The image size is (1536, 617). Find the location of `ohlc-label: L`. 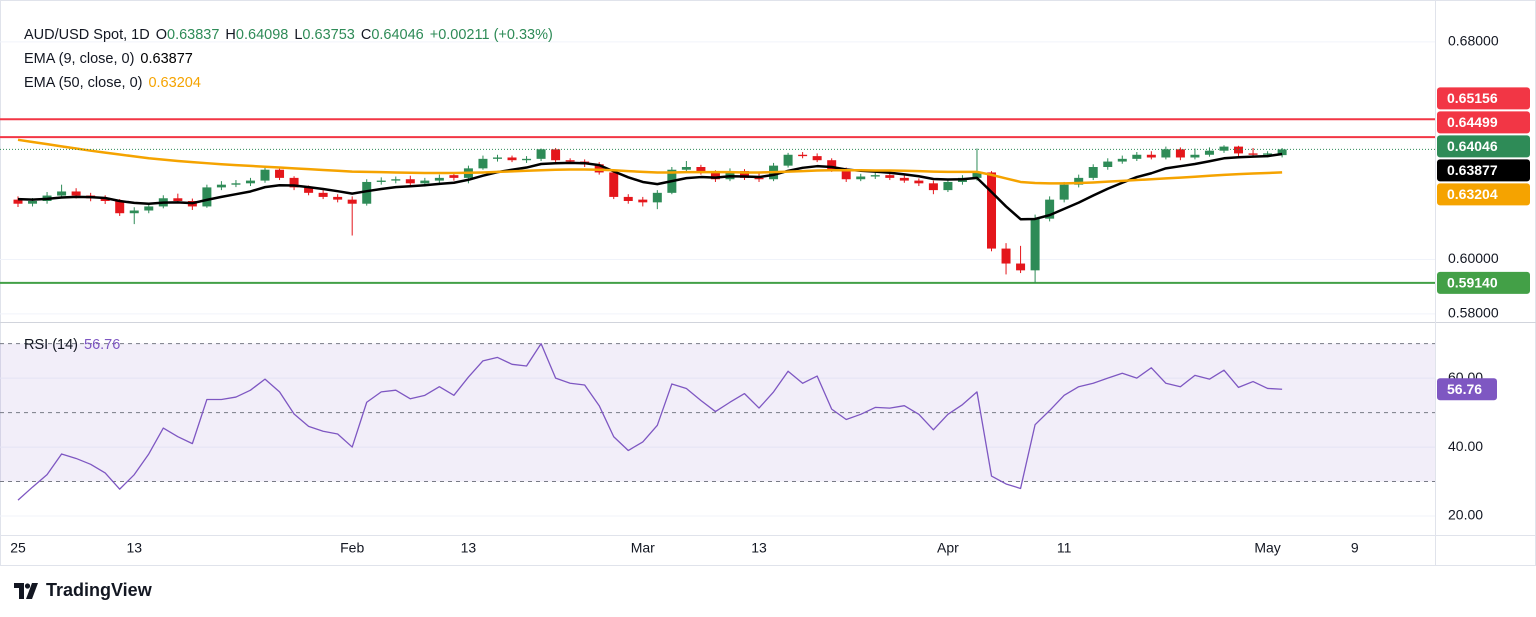

ohlc-label: L is located at coordinates (298, 35).